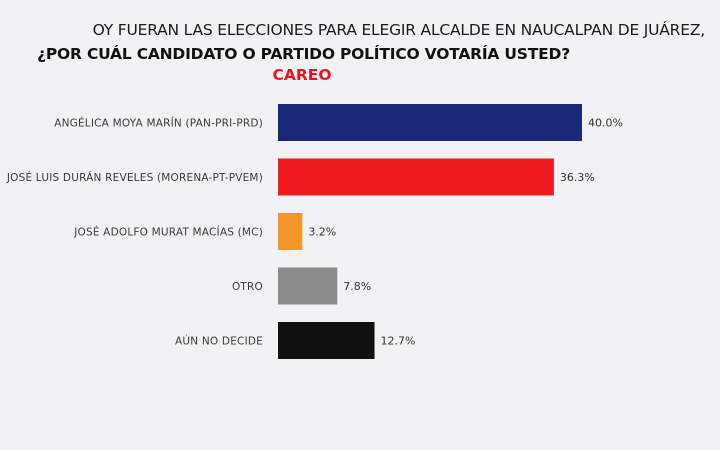 This screenshot has width=720, height=450. What do you see at coordinates (158, 123) in the screenshot?
I see `category-label-1: ANGÉLICA MOYA MARÍN (PAN-PRI-PRD)` at bounding box center [158, 123].